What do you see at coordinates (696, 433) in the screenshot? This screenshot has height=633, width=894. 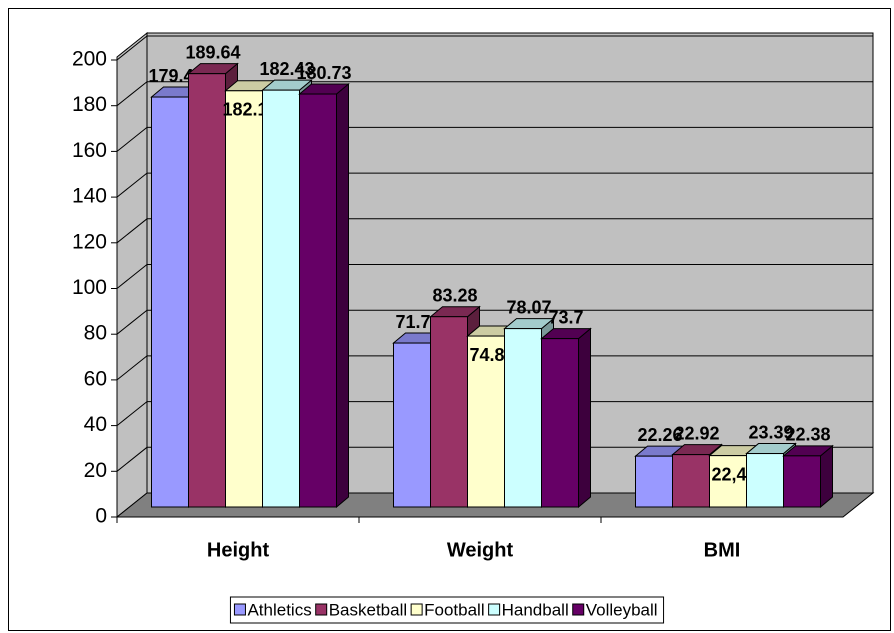 I see `data-label: 22.92` at bounding box center [696, 433].